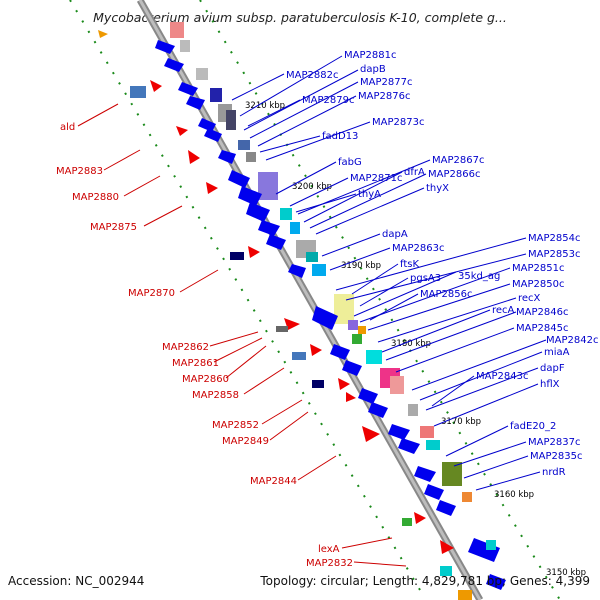  What do you see at coordinates (361, 266) in the screenshot?
I see `kbp-3190: 3190 kbp` at bounding box center [361, 266].